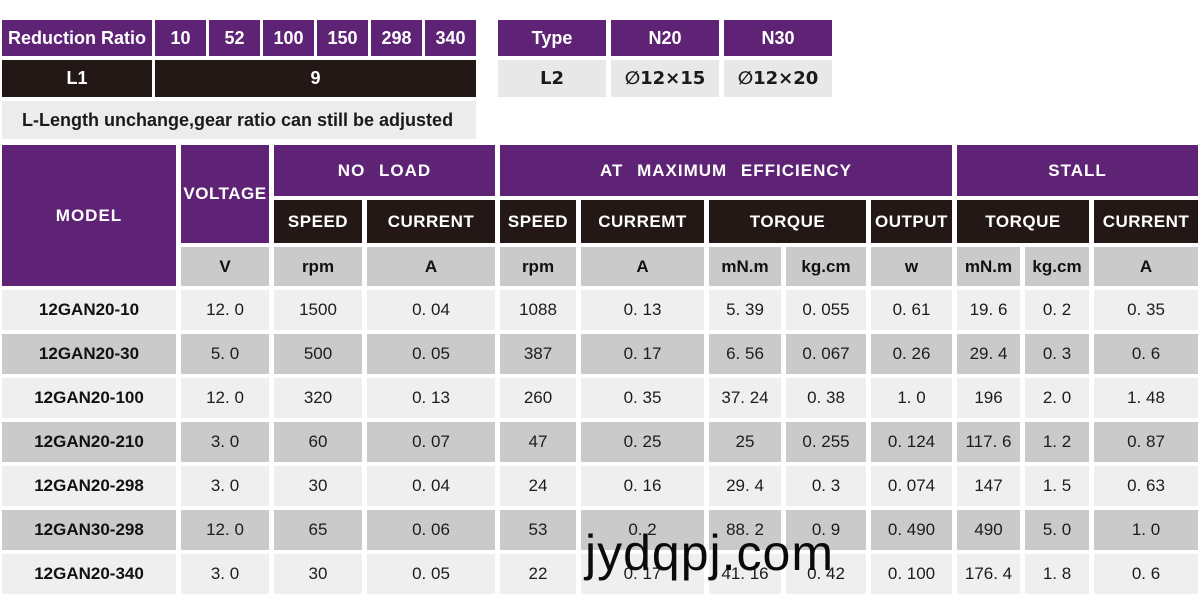  I want to click on spec-value-cell: 0. 074, so click(911, 486).